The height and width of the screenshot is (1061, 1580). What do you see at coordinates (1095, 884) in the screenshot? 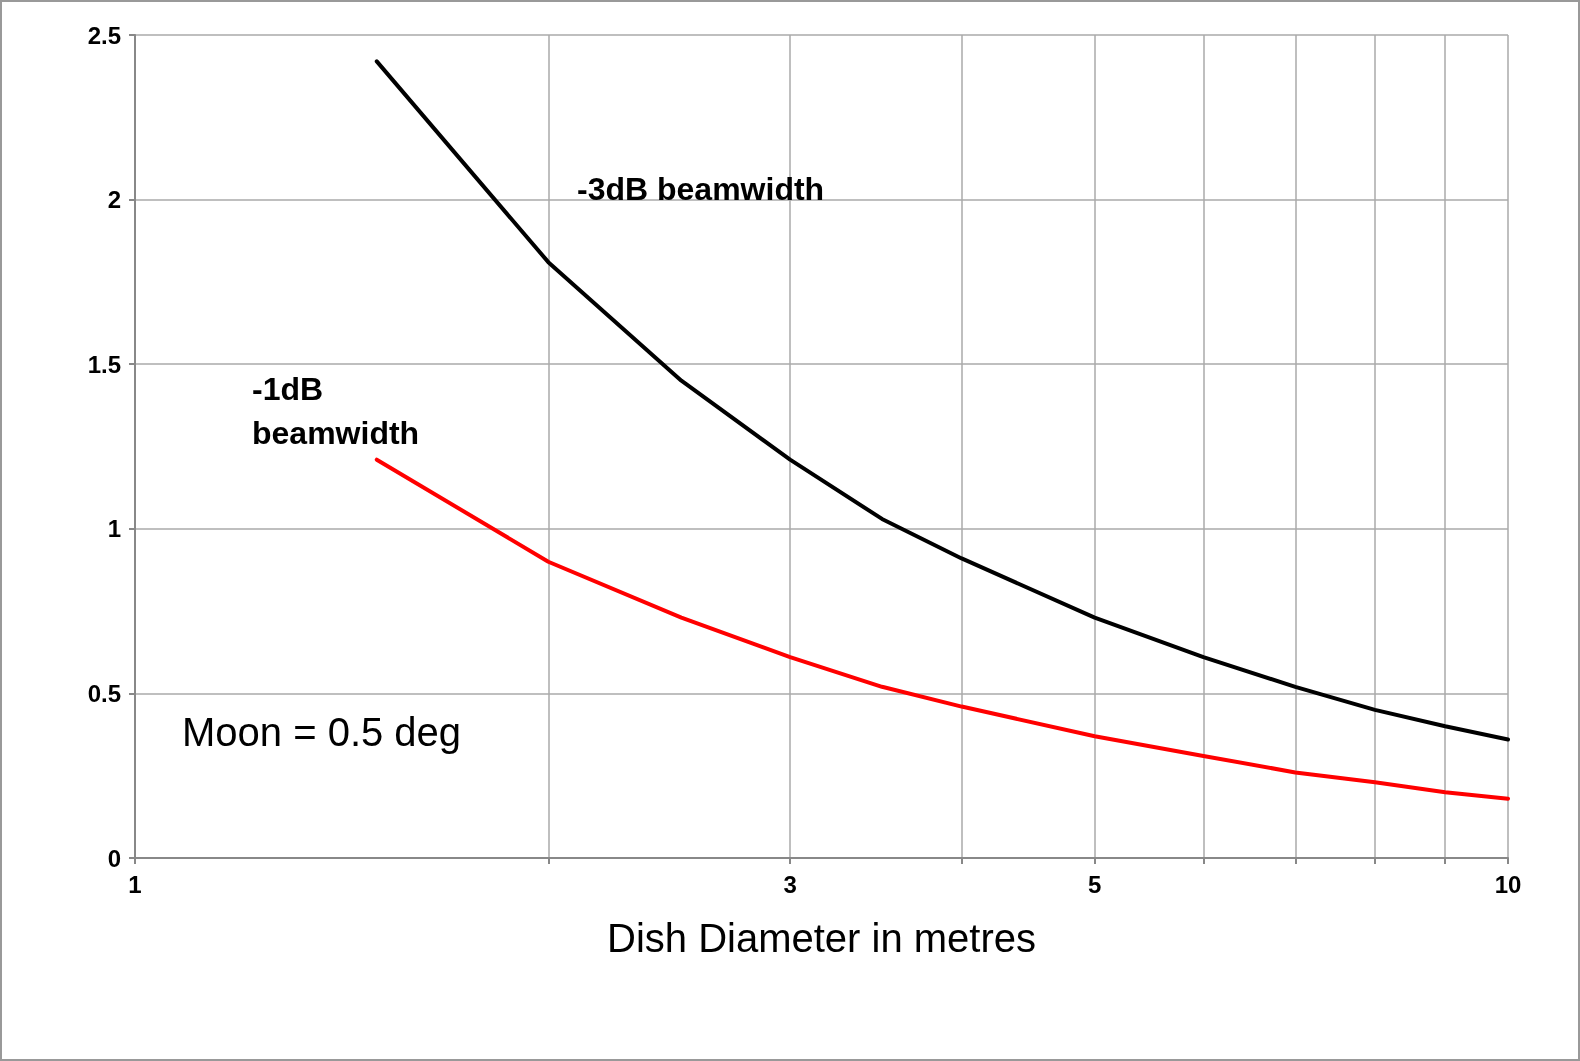
I see `x-tick-label: 5` at bounding box center [1095, 884].